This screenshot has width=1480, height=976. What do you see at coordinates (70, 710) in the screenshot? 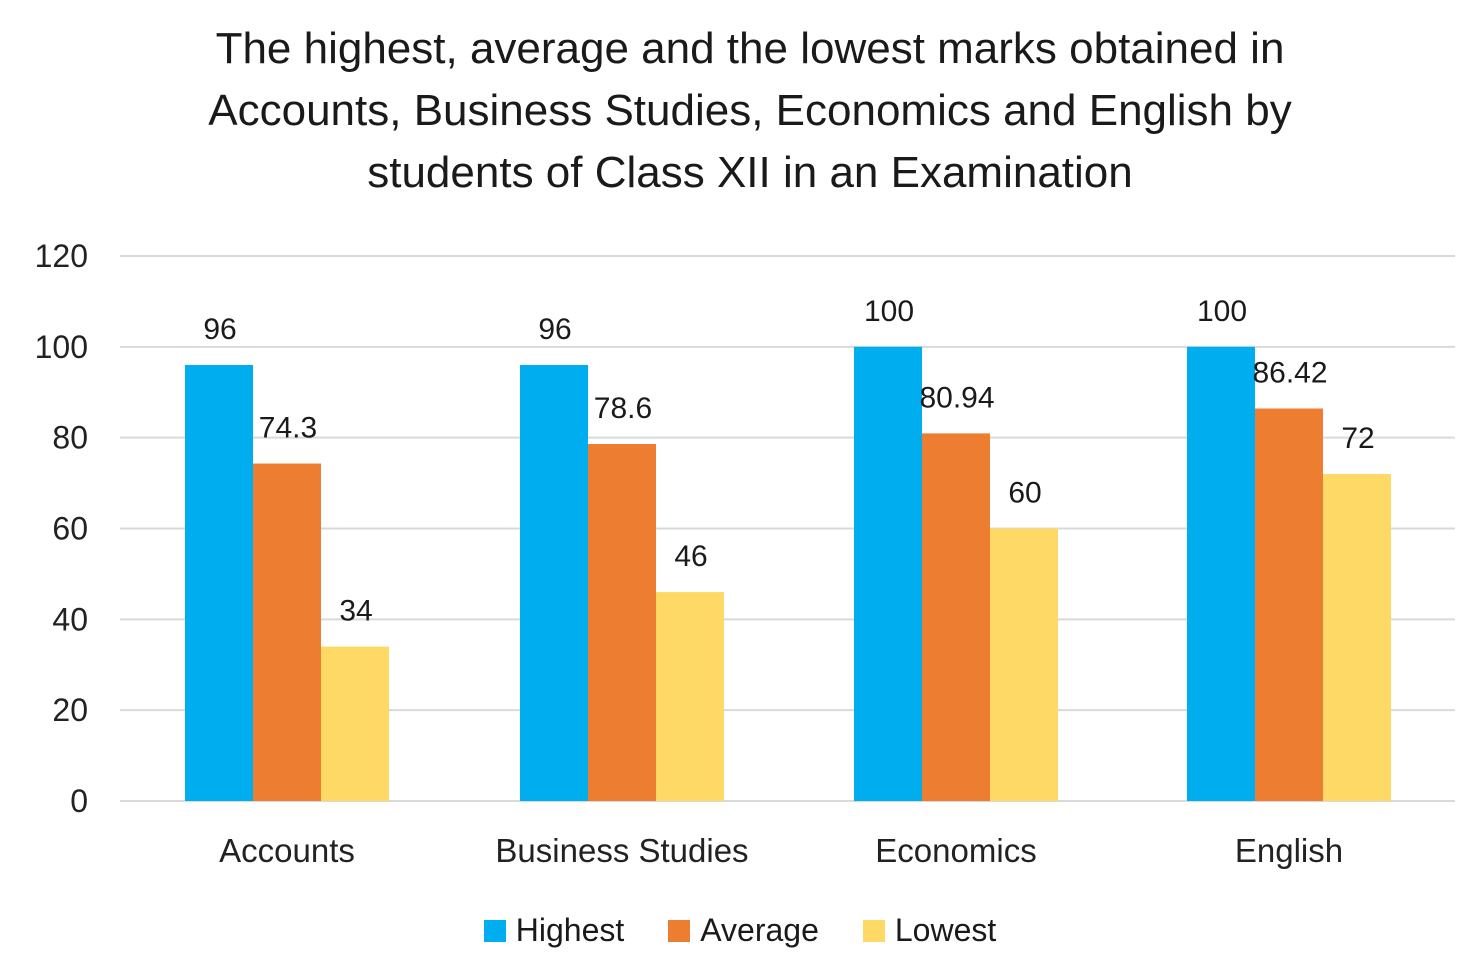
I see `y-tick-label-20: 20` at bounding box center [70, 710].